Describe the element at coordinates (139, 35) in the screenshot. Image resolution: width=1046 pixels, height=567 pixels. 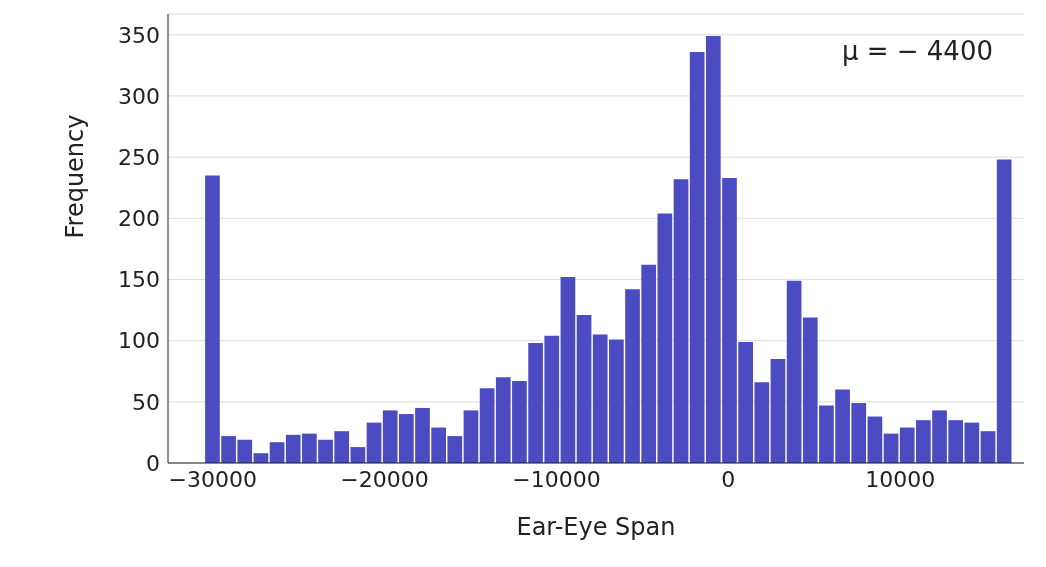
I see `y-tick-label: 350` at that location.